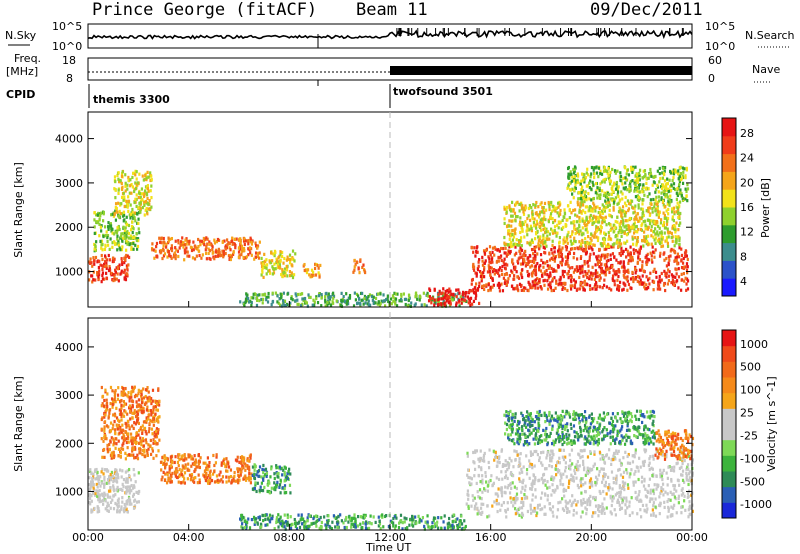  Describe the element at coordinates (743, 281) in the screenshot. I see `colorbar-tick-label: 4` at that location.